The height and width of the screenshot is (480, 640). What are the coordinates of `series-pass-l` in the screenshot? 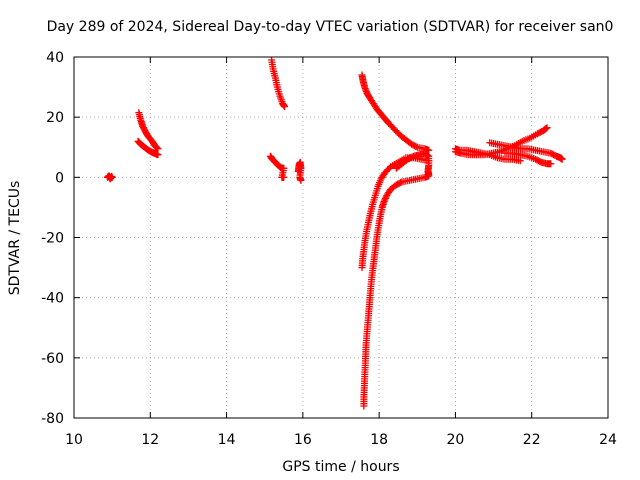 It's located at (501, 141).